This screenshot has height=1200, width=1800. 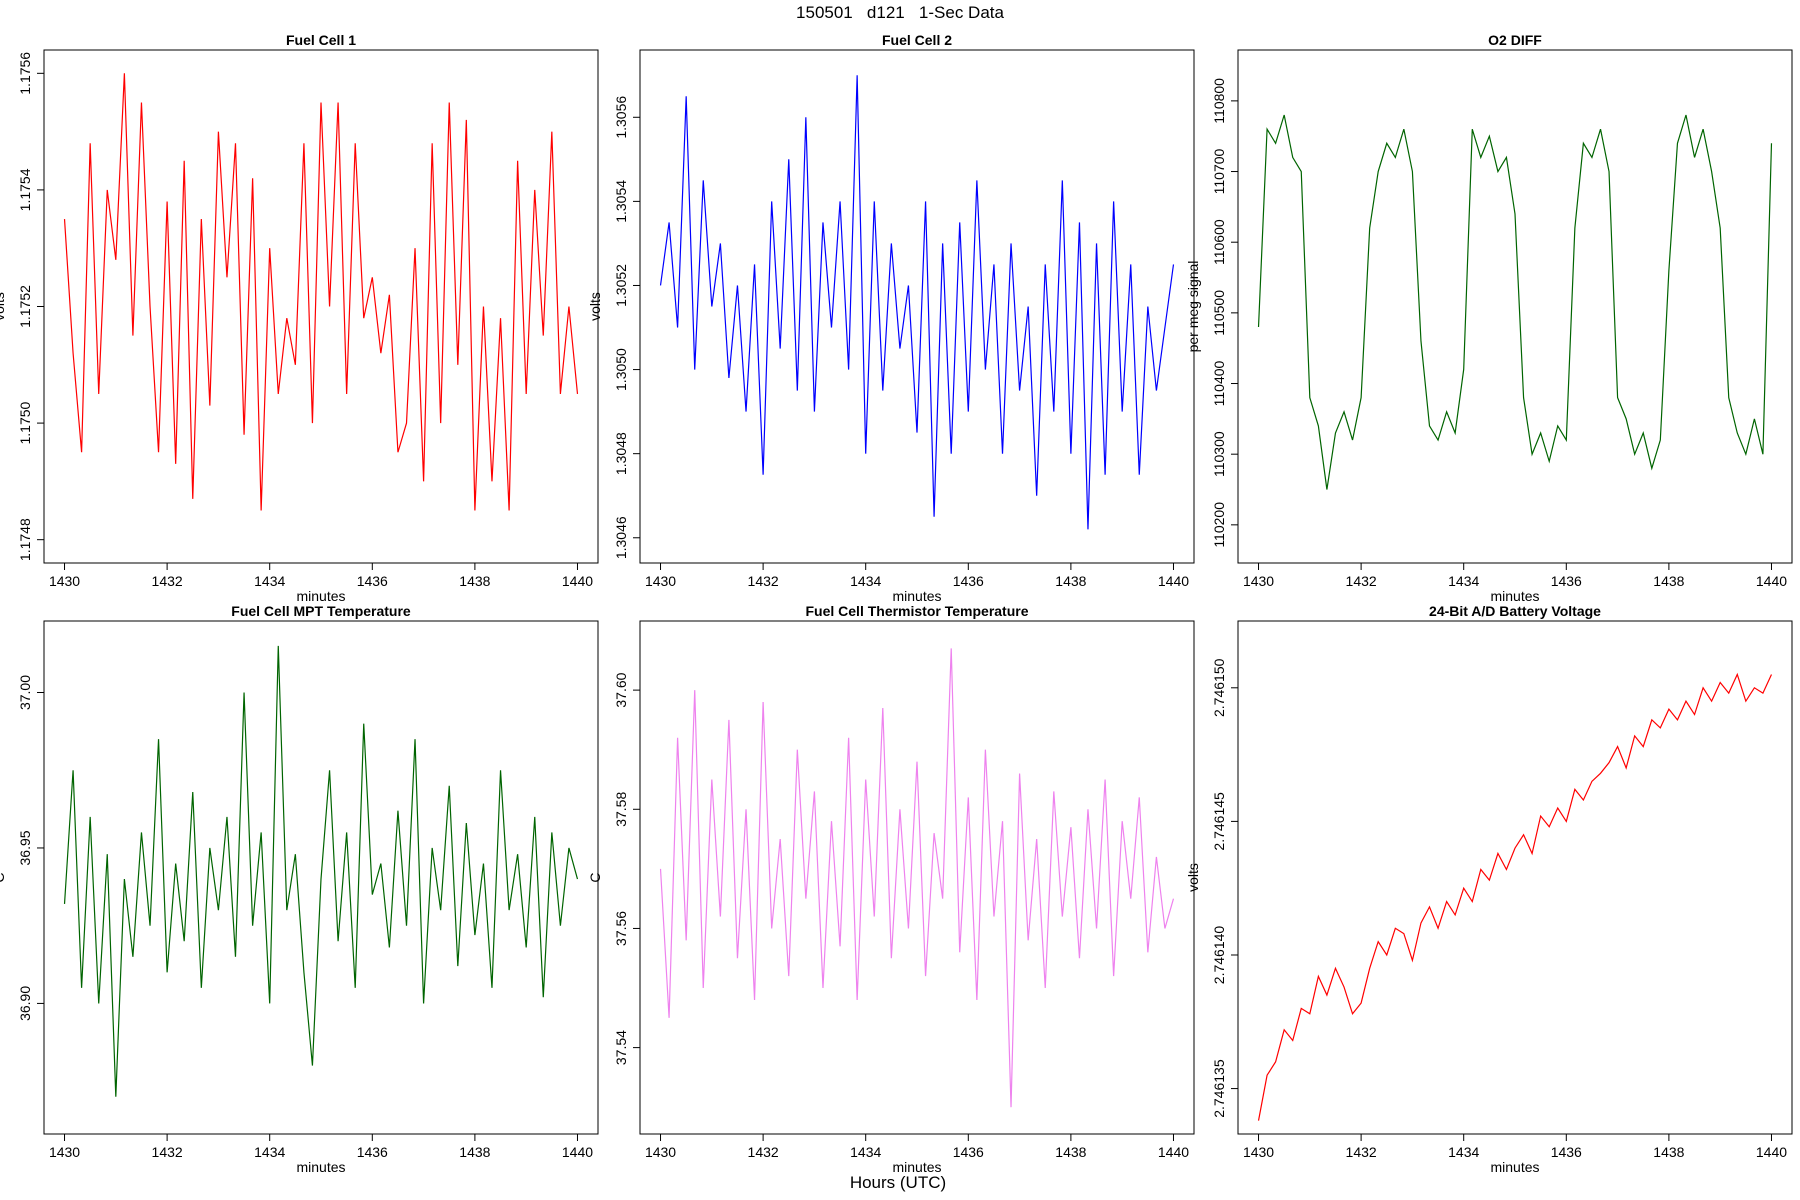 I want to click on y-tick-label: 110700, so click(x=1219, y=171).